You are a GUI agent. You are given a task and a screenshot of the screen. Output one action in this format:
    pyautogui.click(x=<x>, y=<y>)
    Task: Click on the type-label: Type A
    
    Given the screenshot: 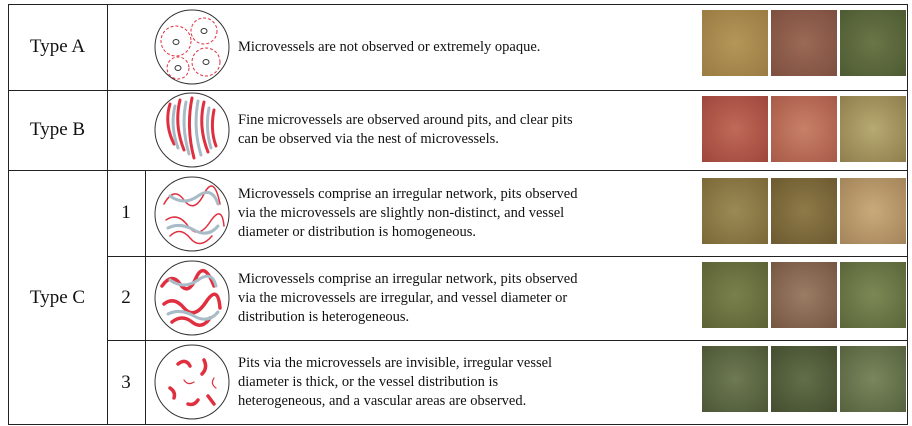 What is the action you would take?
    pyautogui.click(x=57, y=46)
    